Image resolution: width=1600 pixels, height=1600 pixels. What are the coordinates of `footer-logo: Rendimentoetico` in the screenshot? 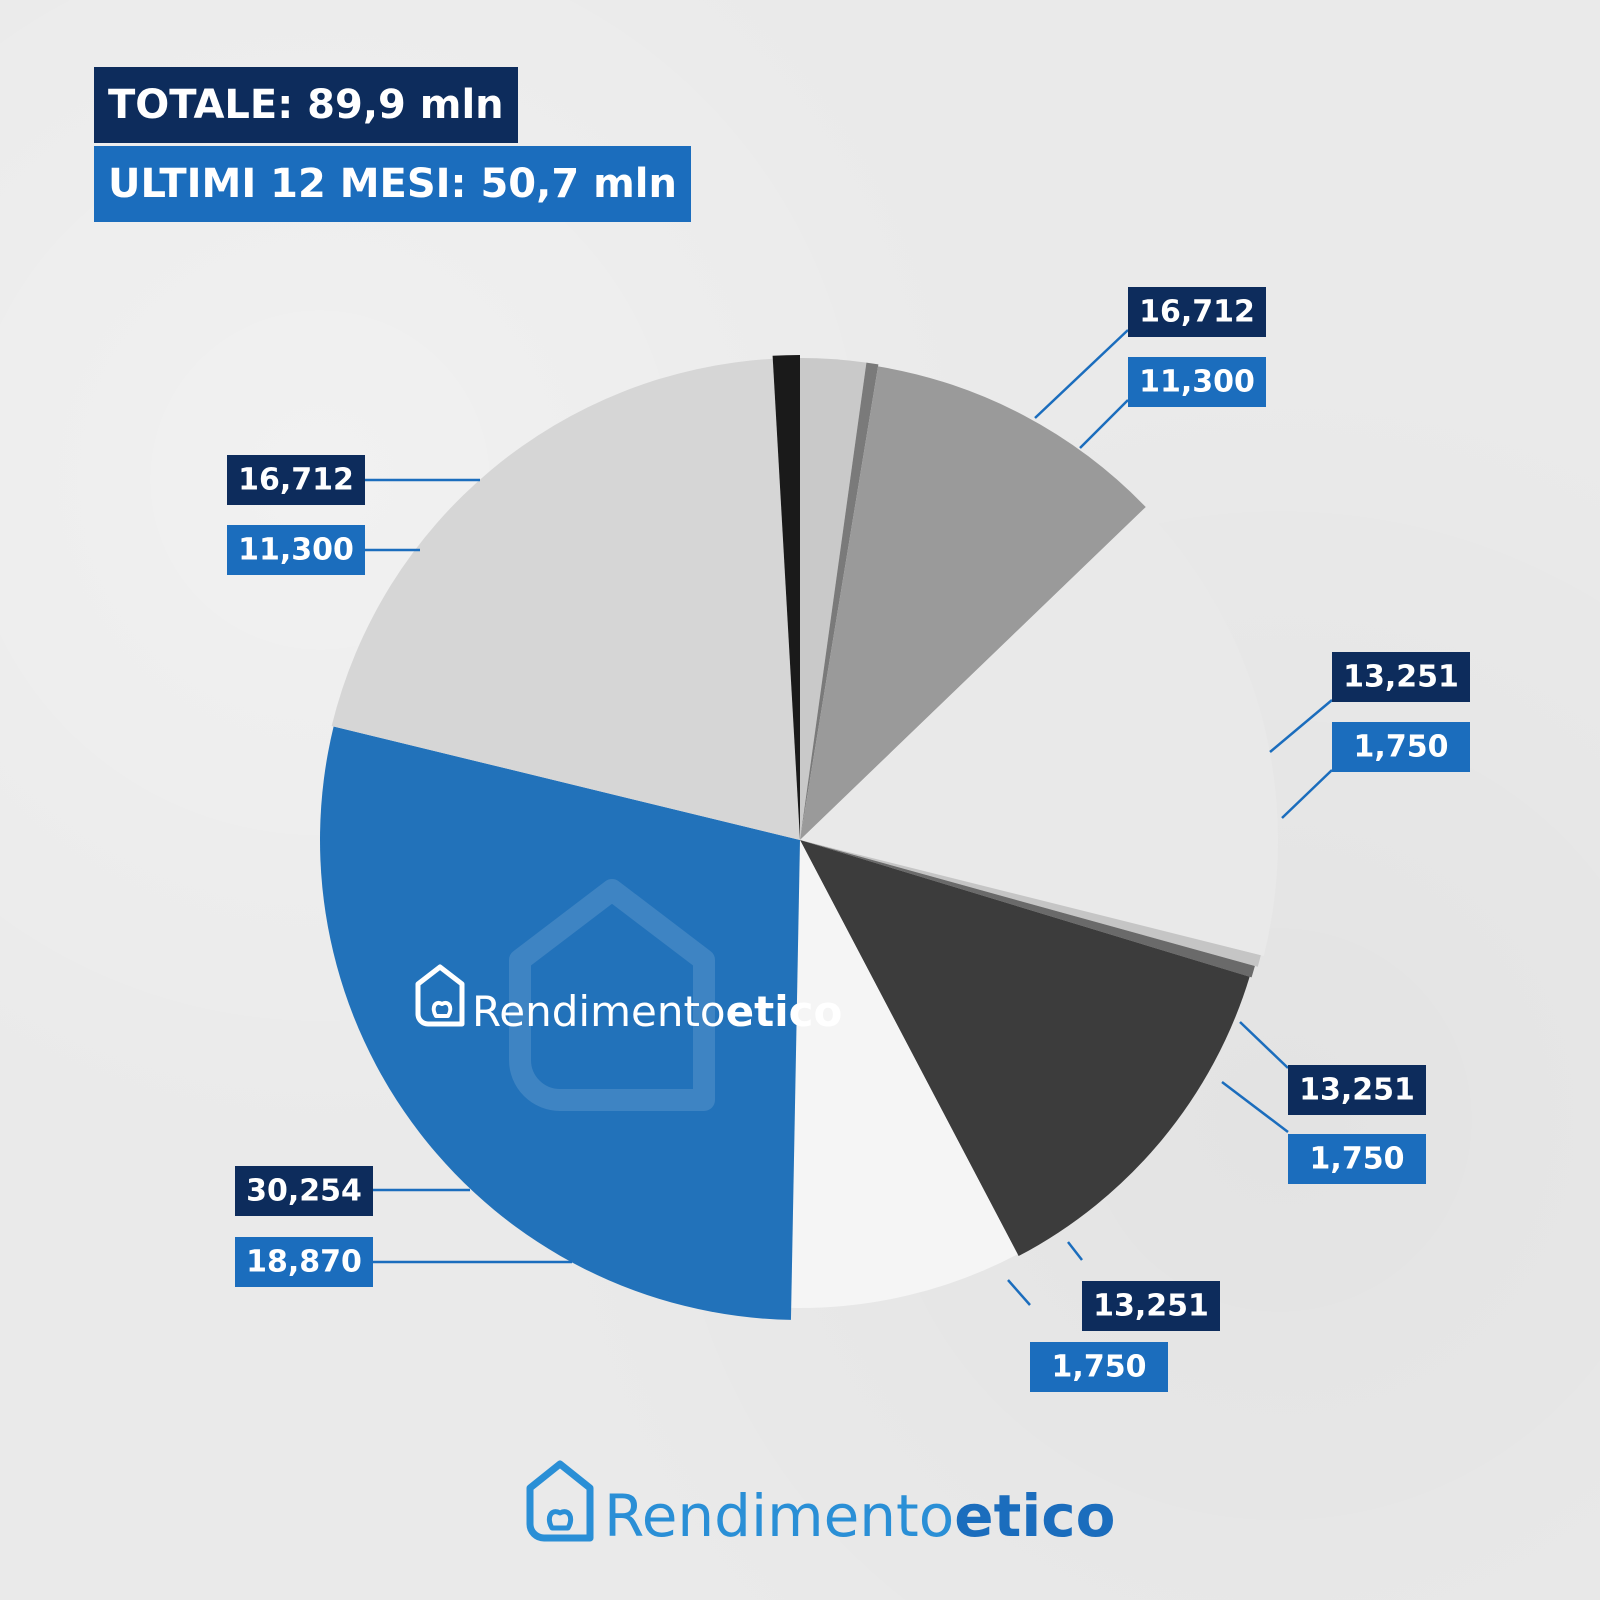 It's located at (820, 1505).